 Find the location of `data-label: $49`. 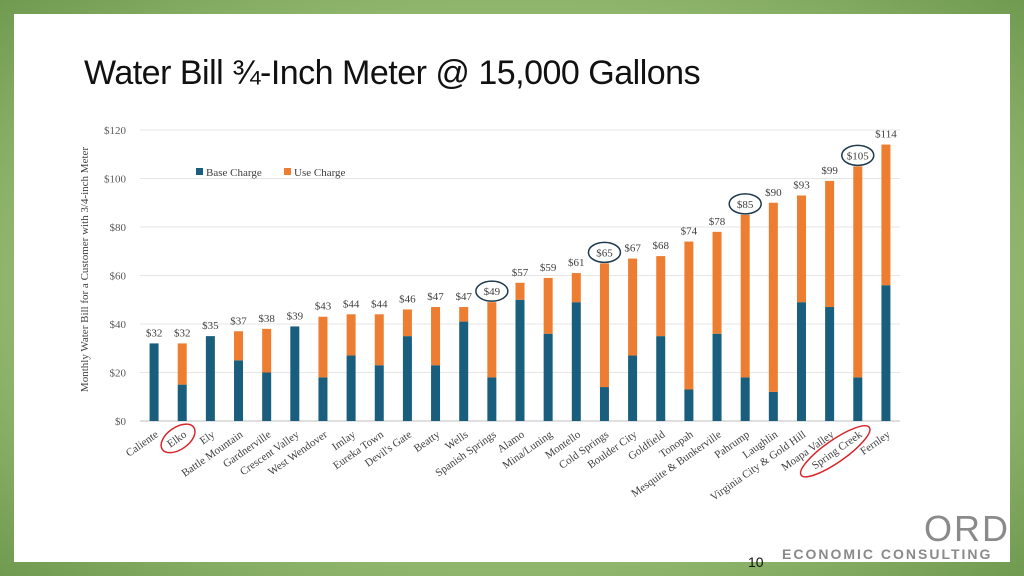

data-label: $49 is located at coordinates (492, 292).